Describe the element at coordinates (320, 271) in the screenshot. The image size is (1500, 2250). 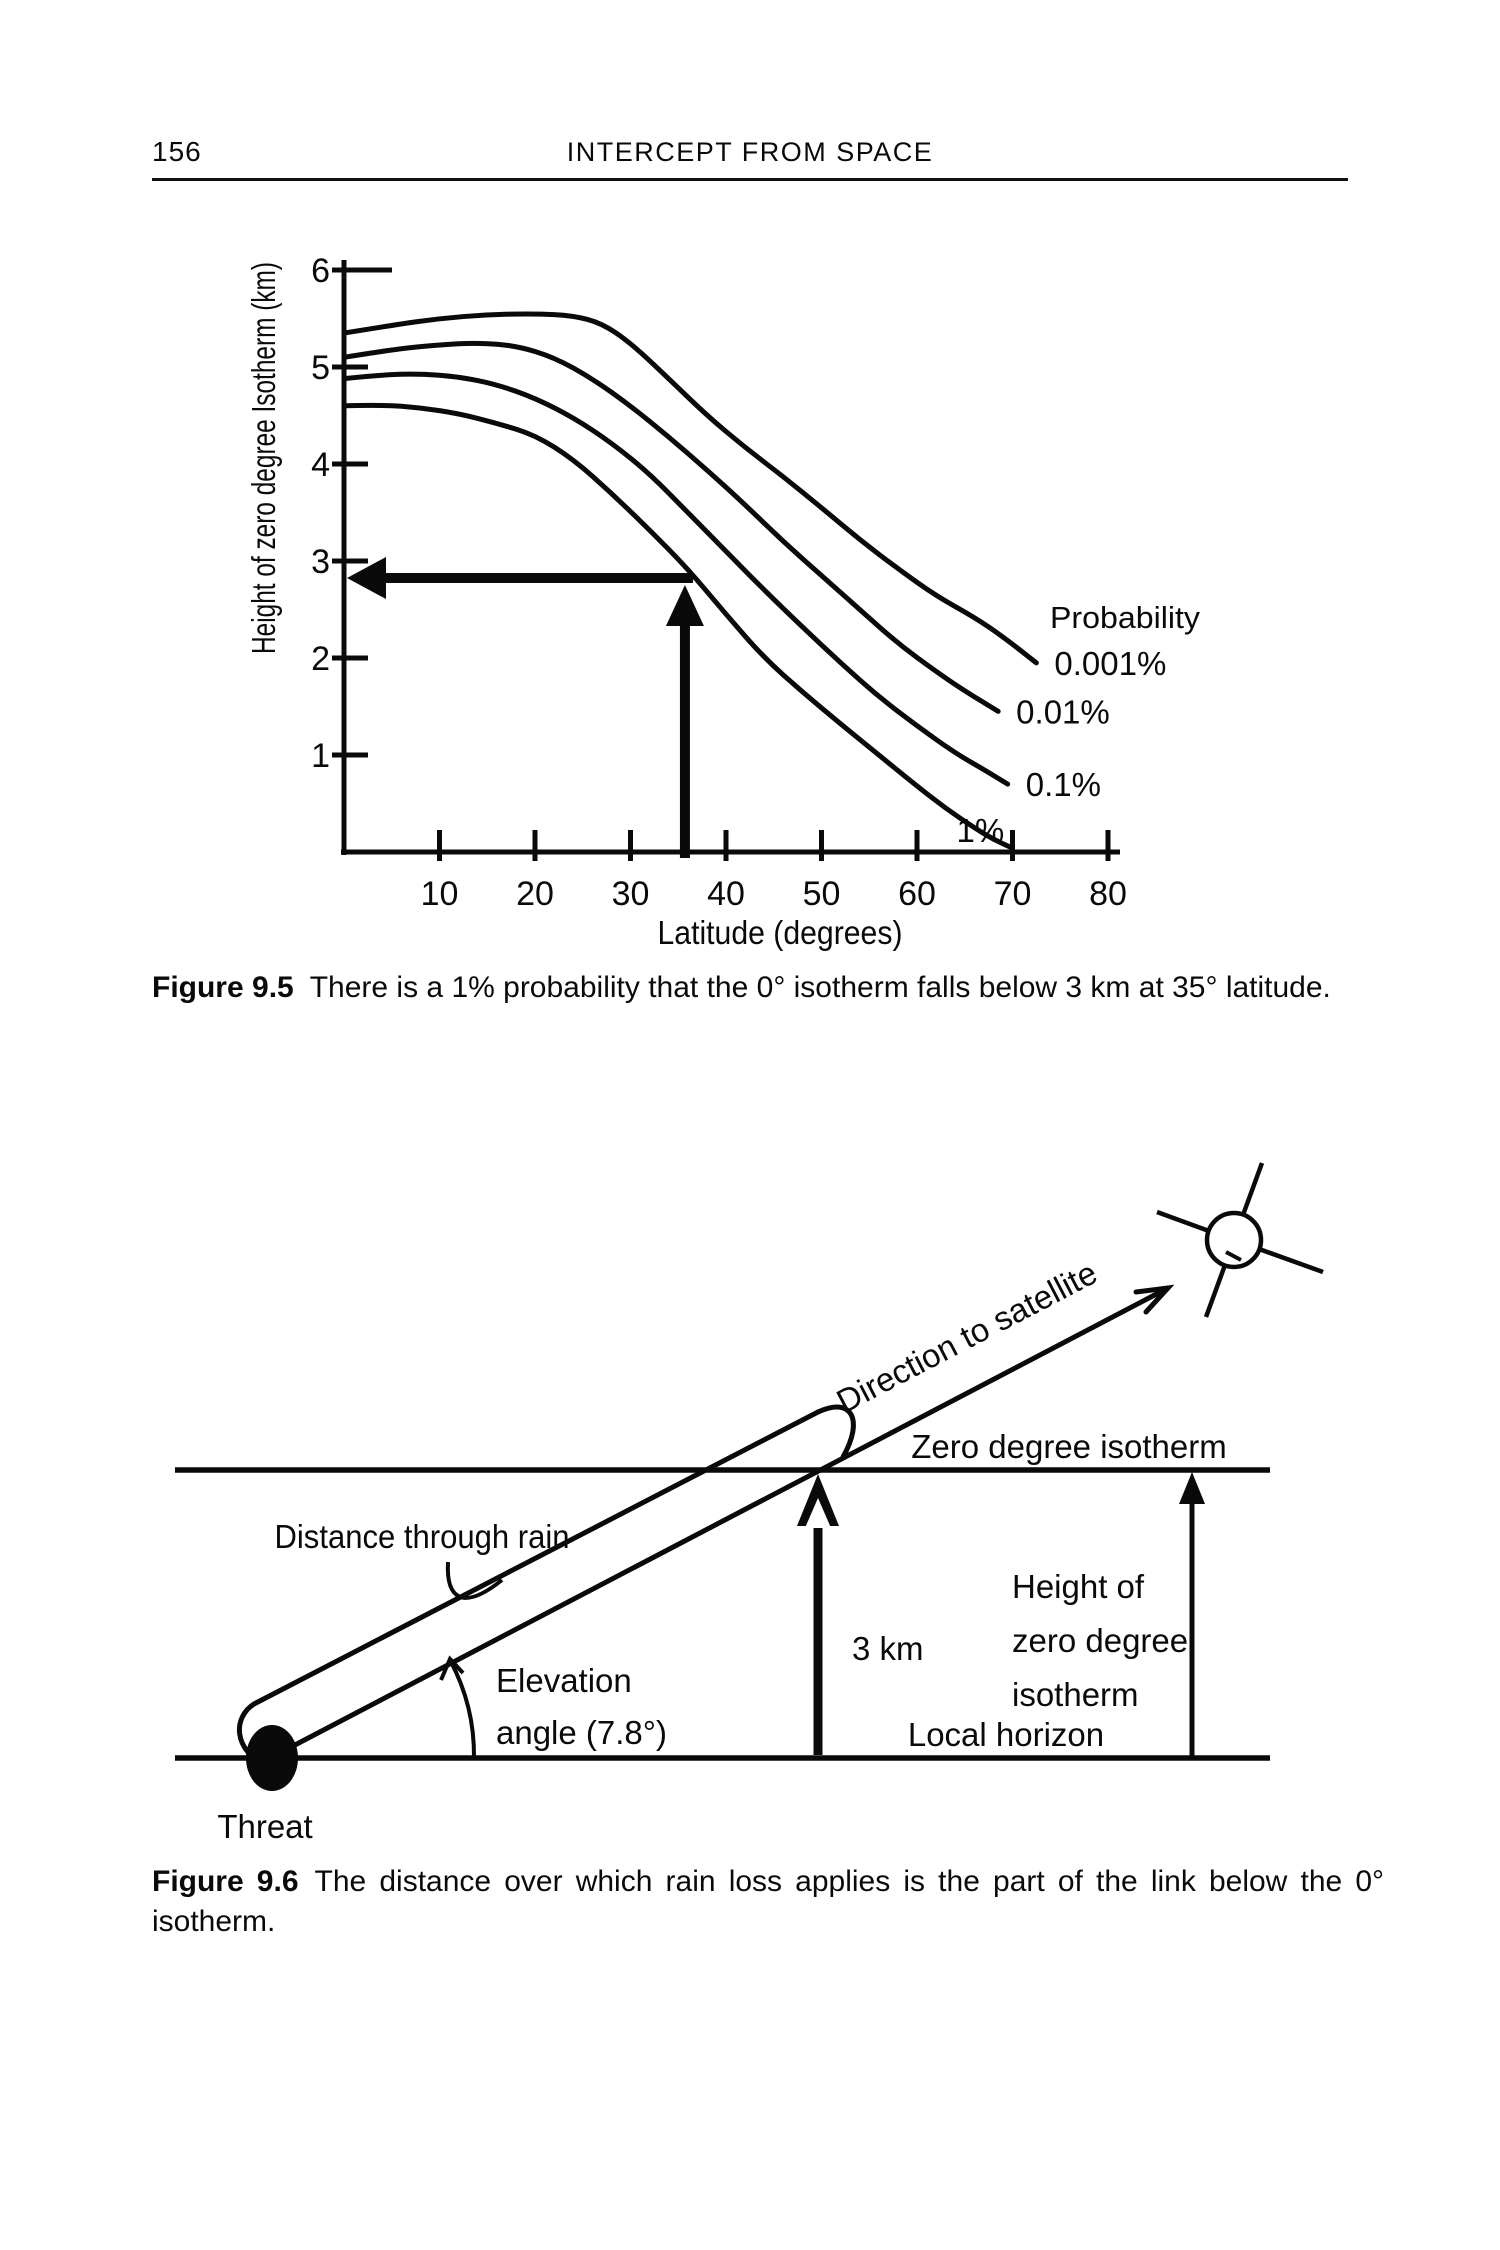
I see `y-tick-label: 6` at that location.